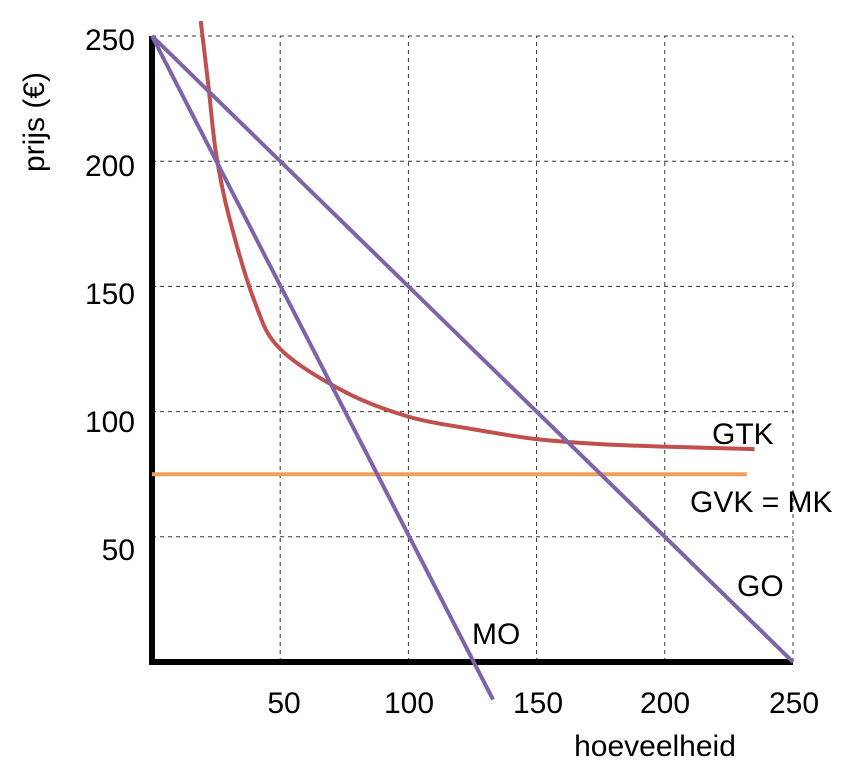  Describe the element at coordinates (496, 634) in the screenshot. I see `mo-label: MO` at that location.